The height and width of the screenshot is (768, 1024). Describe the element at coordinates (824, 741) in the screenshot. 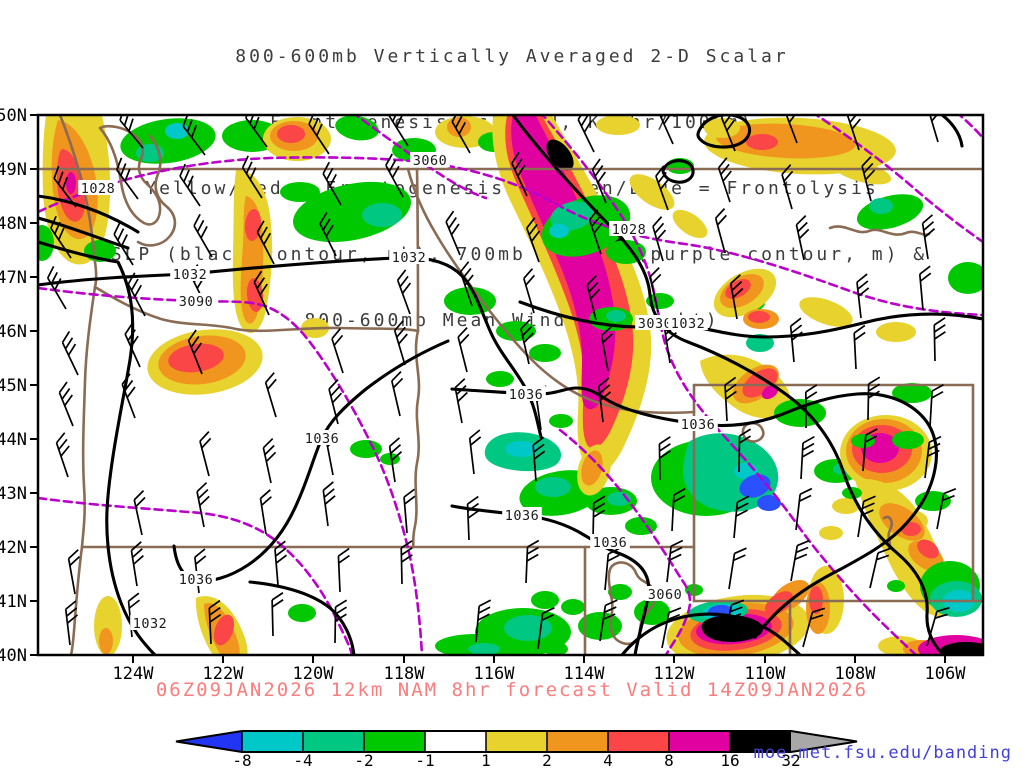

I see `colorbar-right-arrow` at that location.